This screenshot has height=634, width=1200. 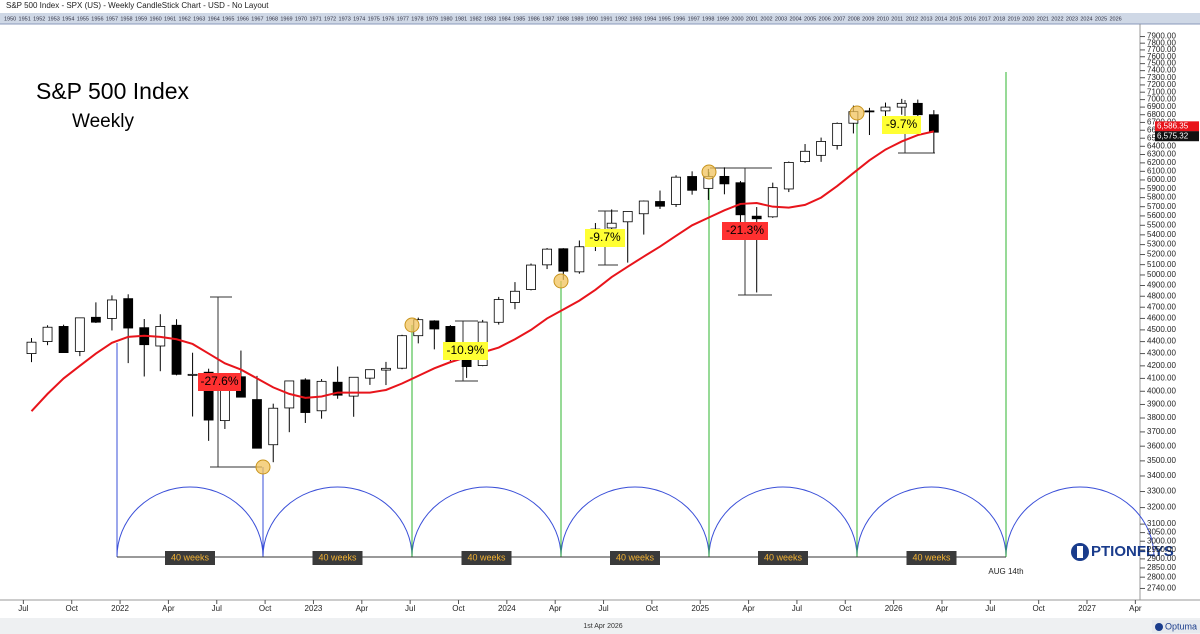 I want to click on timeline-year: 1992, so click(x=621, y=19).